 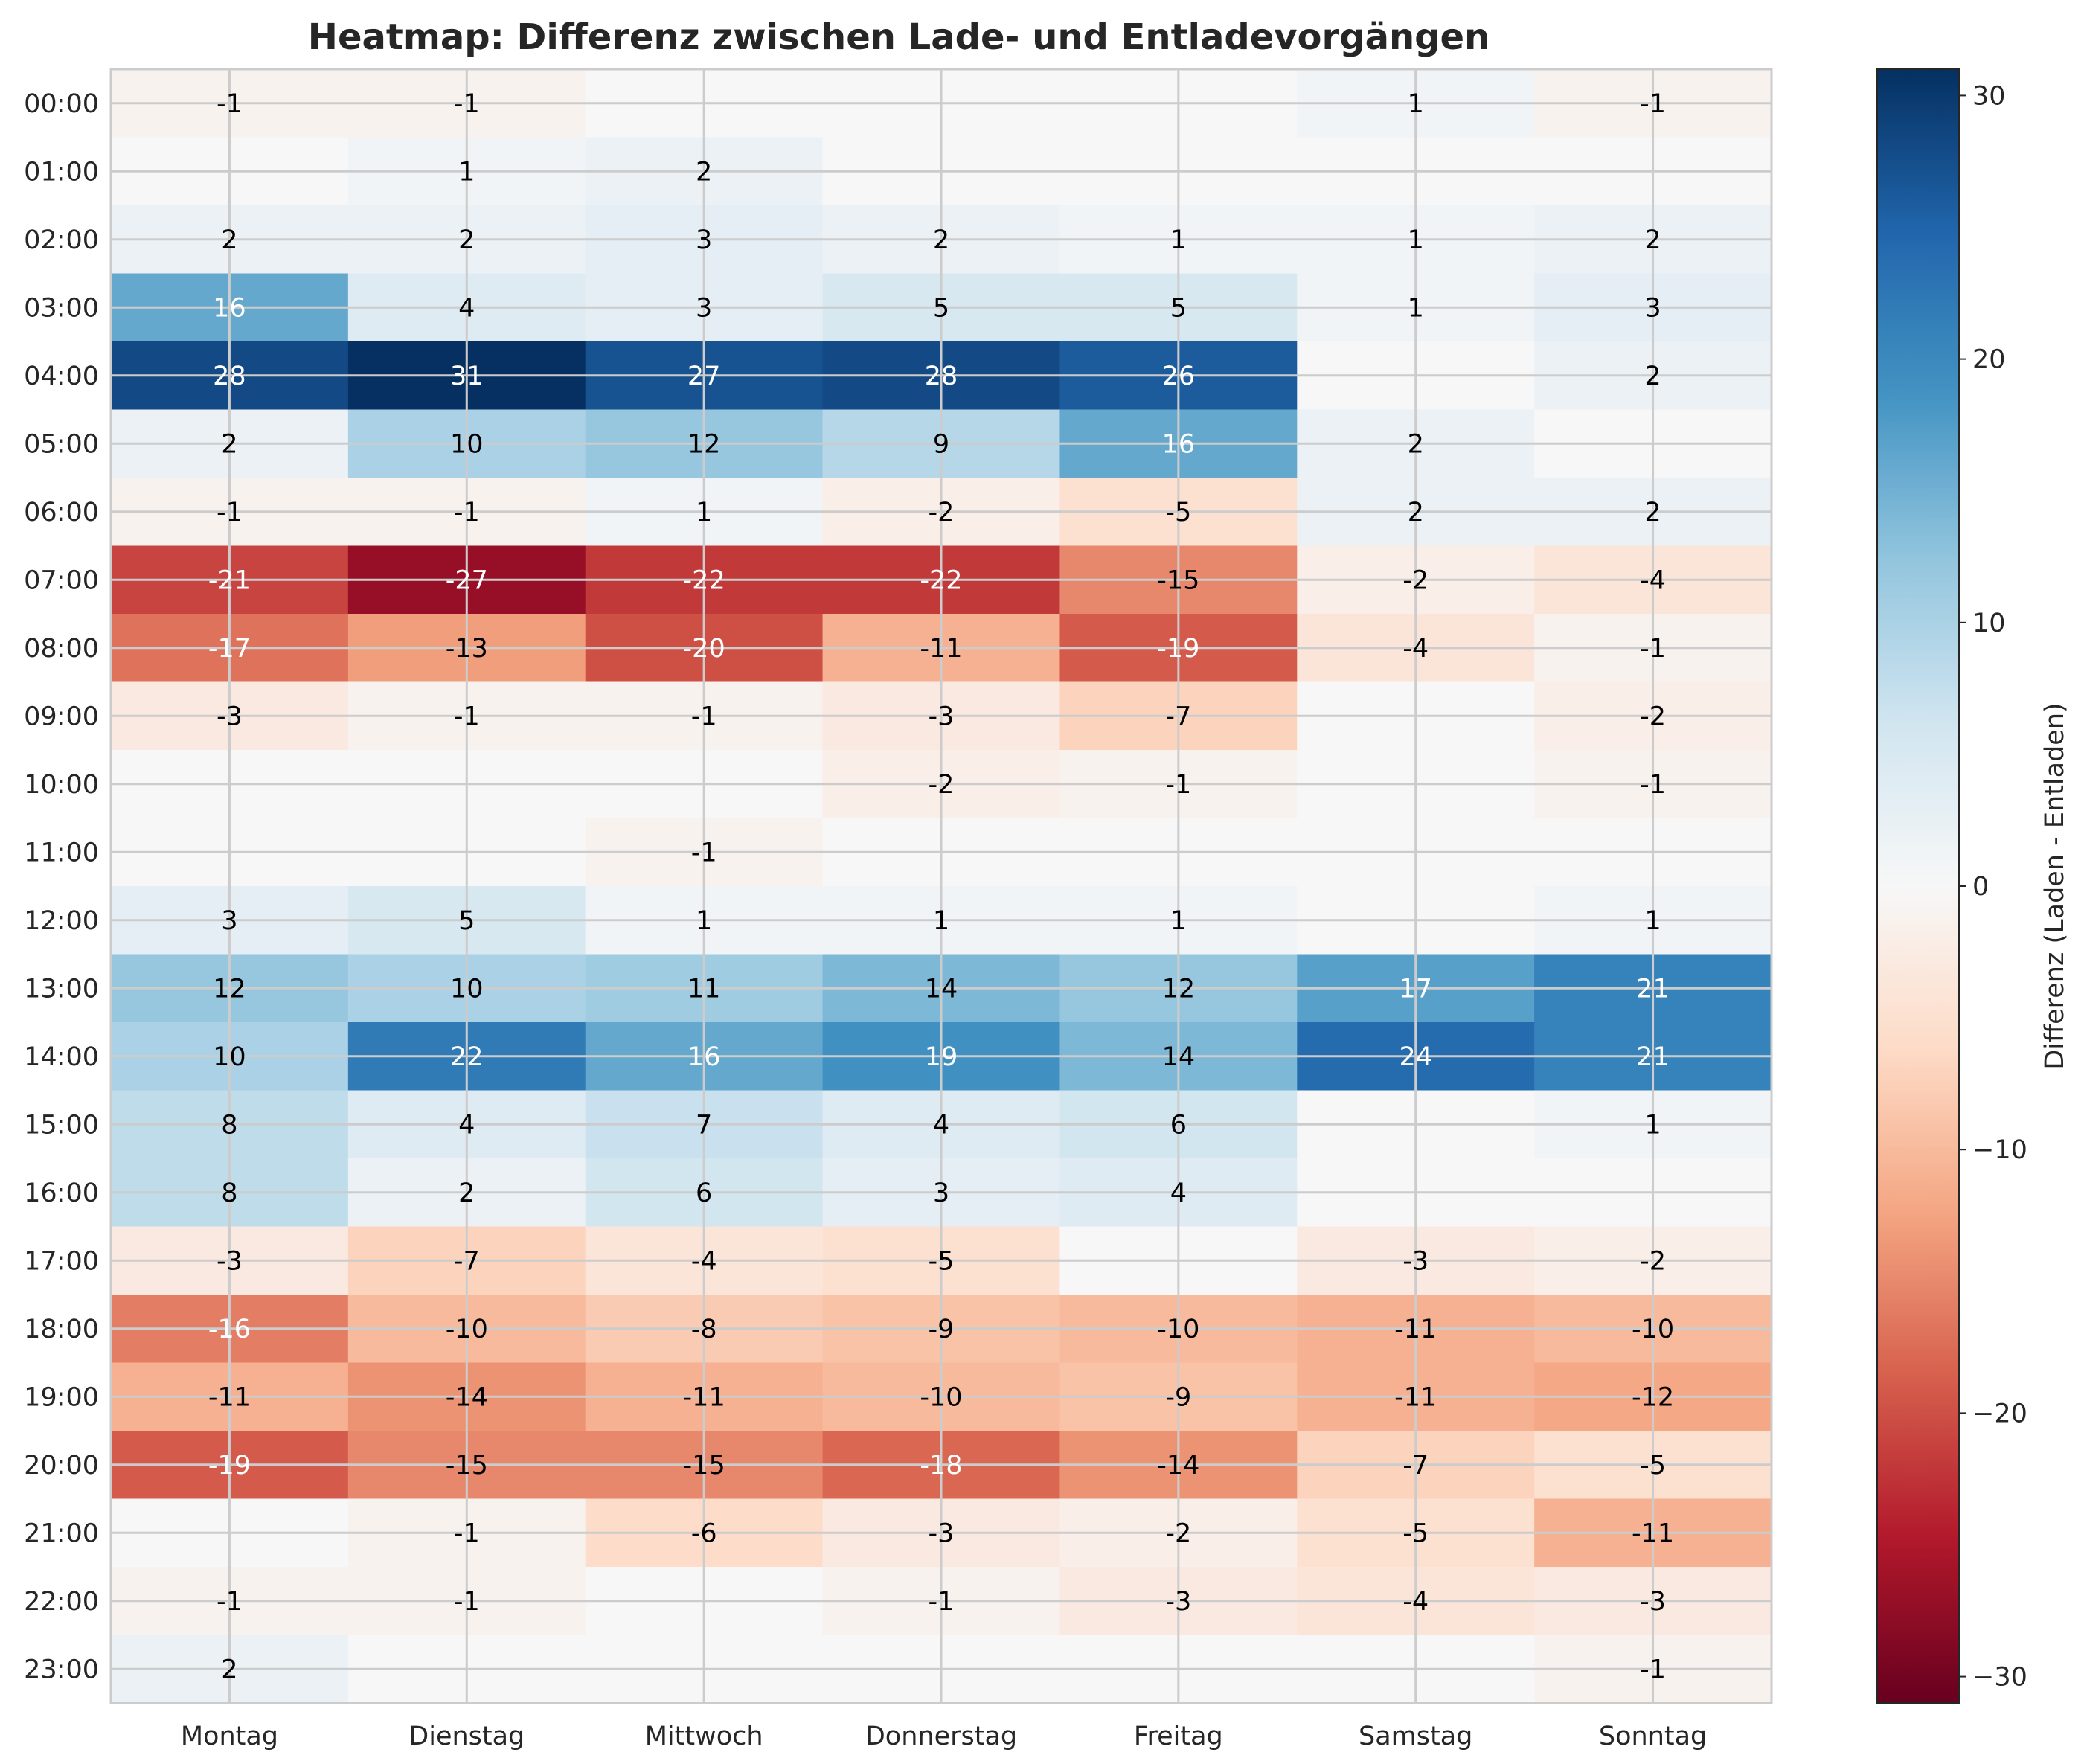 I want to click on cell-value-label: -9, so click(x=1178, y=1397).